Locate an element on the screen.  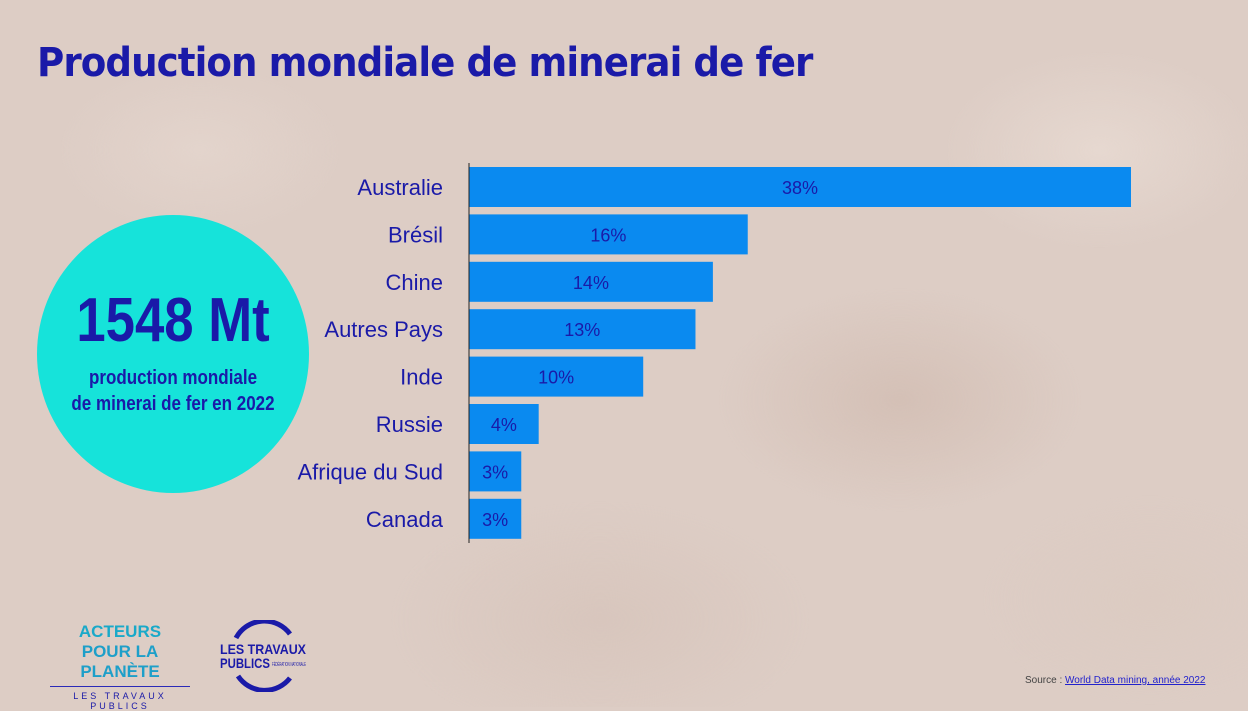
fntp-line-1: LES TRAVAUX is located at coordinates (263, 649).